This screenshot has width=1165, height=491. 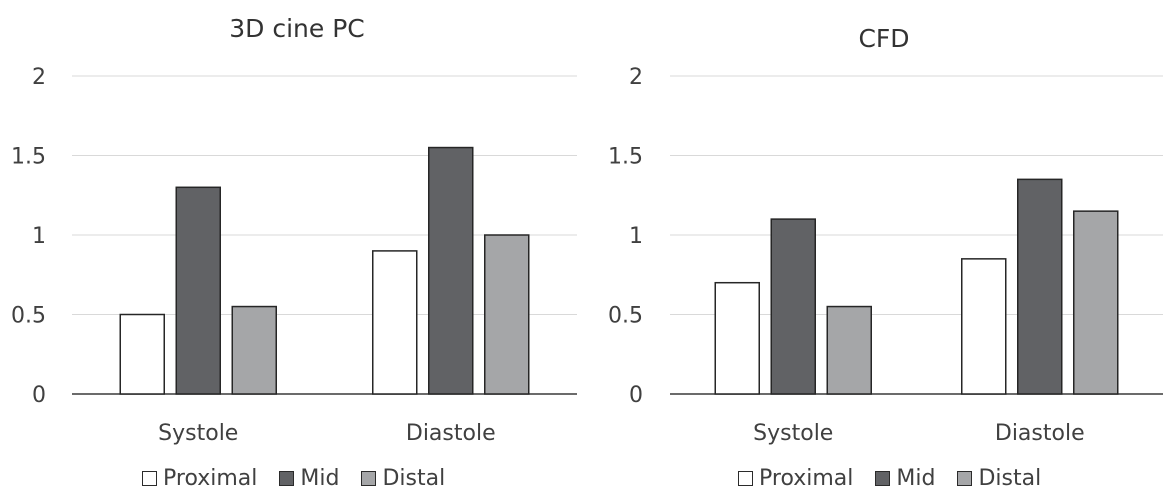 What do you see at coordinates (297, 28) in the screenshot?
I see `chart-title: 3D cine PC` at bounding box center [297, 28].